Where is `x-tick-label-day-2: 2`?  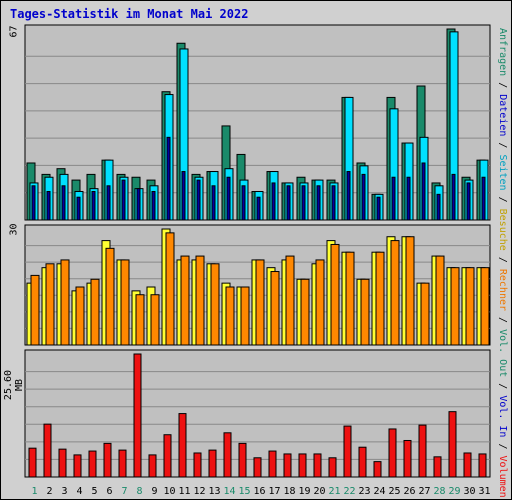 x-tick-label-day-2: 2 is located at coordinates (49, 491).